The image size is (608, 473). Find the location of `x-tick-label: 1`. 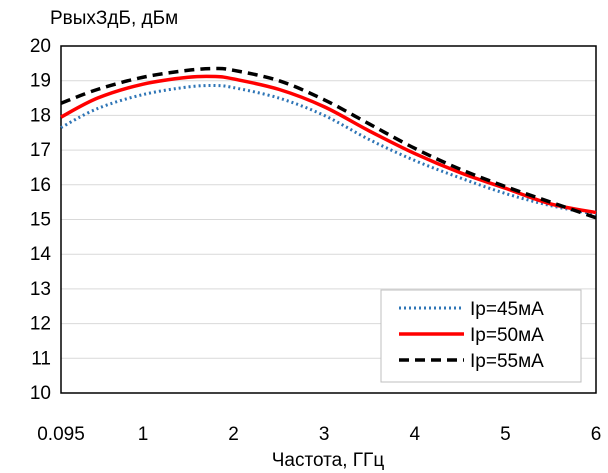

x-tick-label: 1 is located at coordinates (143, 434).